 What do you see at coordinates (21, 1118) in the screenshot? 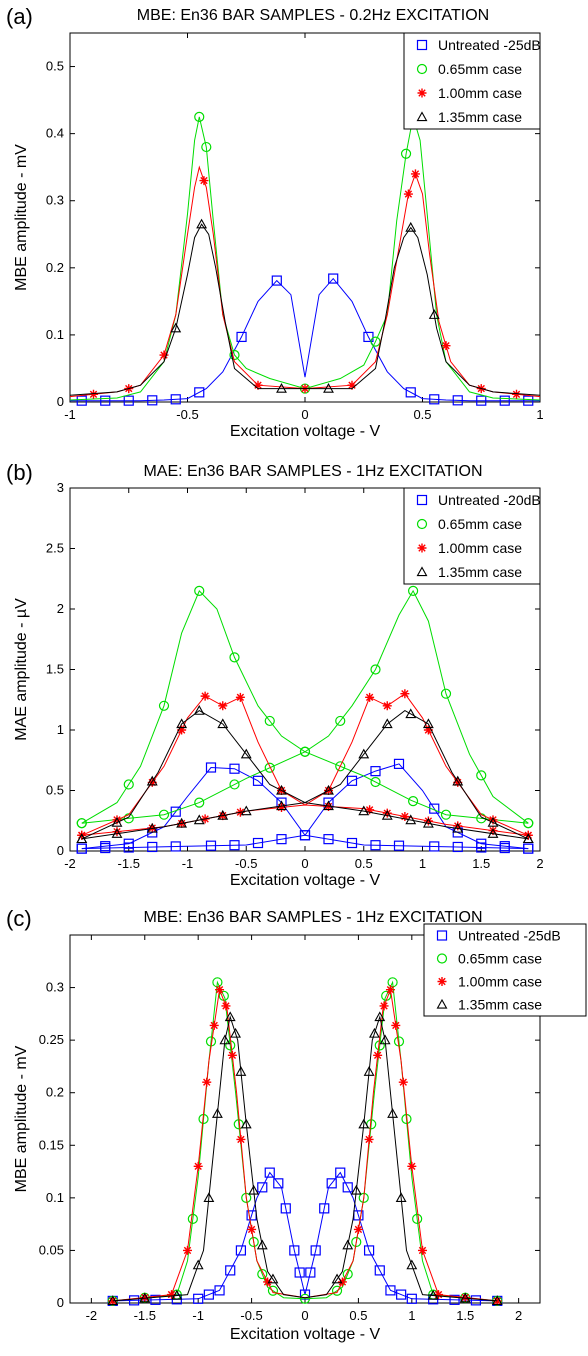
I see `y-axis-label: MBE amplitude - mV` at bounding box center [21, 1118].